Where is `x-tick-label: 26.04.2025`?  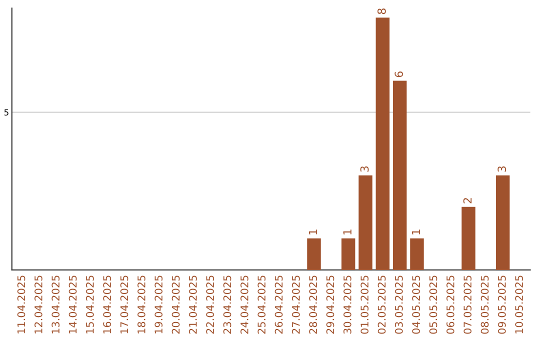 x-tick-label: 26.04.2025 is located at coordinates (278, 305).